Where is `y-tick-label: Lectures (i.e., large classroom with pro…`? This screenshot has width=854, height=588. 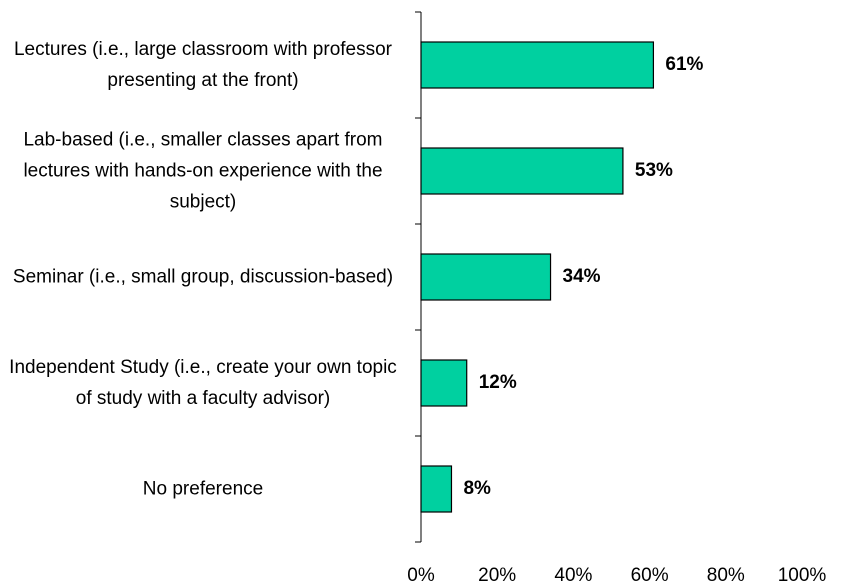
y-tick-label: Lectures (i.e., large classroom with pro… is located at coordinates (203, 65).